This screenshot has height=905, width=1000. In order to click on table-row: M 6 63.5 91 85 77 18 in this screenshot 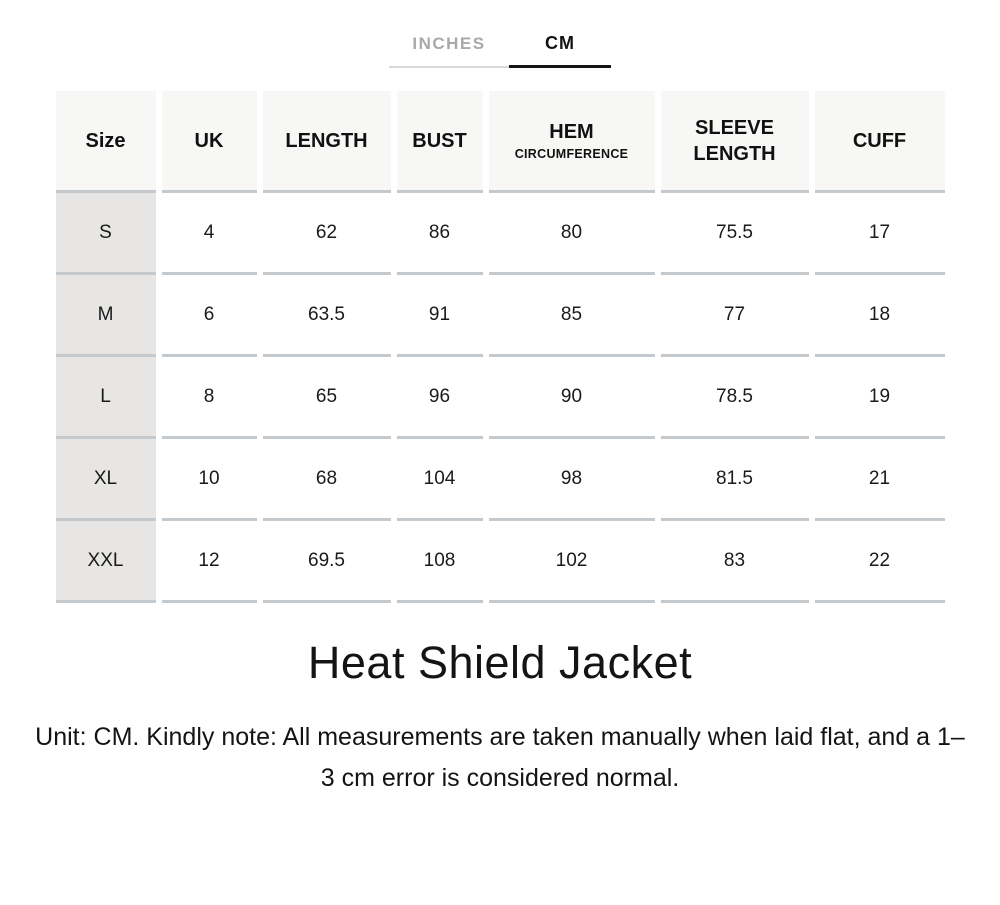, I will do `click(500, 316)`.